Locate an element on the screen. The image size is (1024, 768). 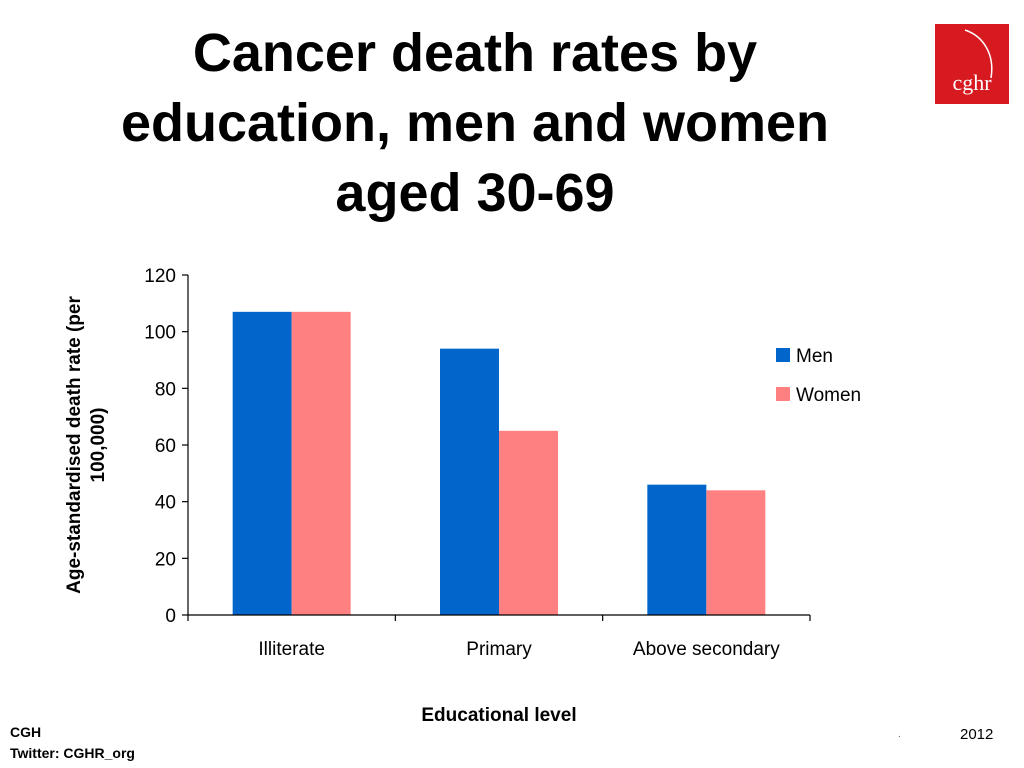
y-axis-label-line: 100,000) is located at coordinates (98, 444).